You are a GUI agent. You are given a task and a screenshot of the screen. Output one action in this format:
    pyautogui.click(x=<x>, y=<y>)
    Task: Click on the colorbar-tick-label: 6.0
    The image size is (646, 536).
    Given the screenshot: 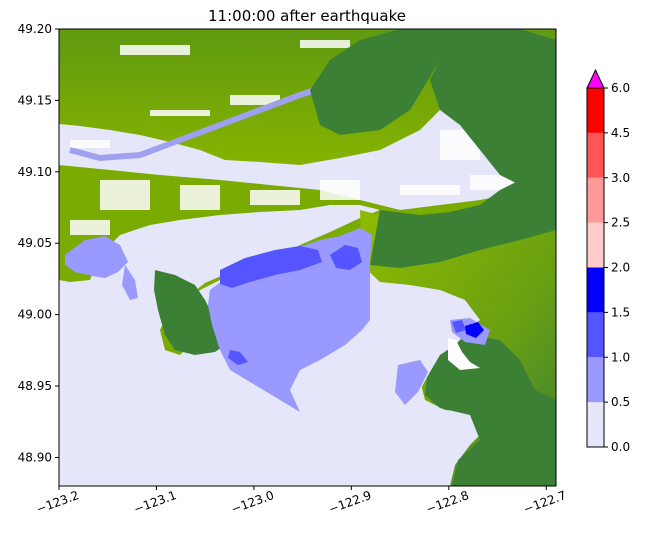 What is the action you would take?
    pyautogui.click(x=620, y=88)
    